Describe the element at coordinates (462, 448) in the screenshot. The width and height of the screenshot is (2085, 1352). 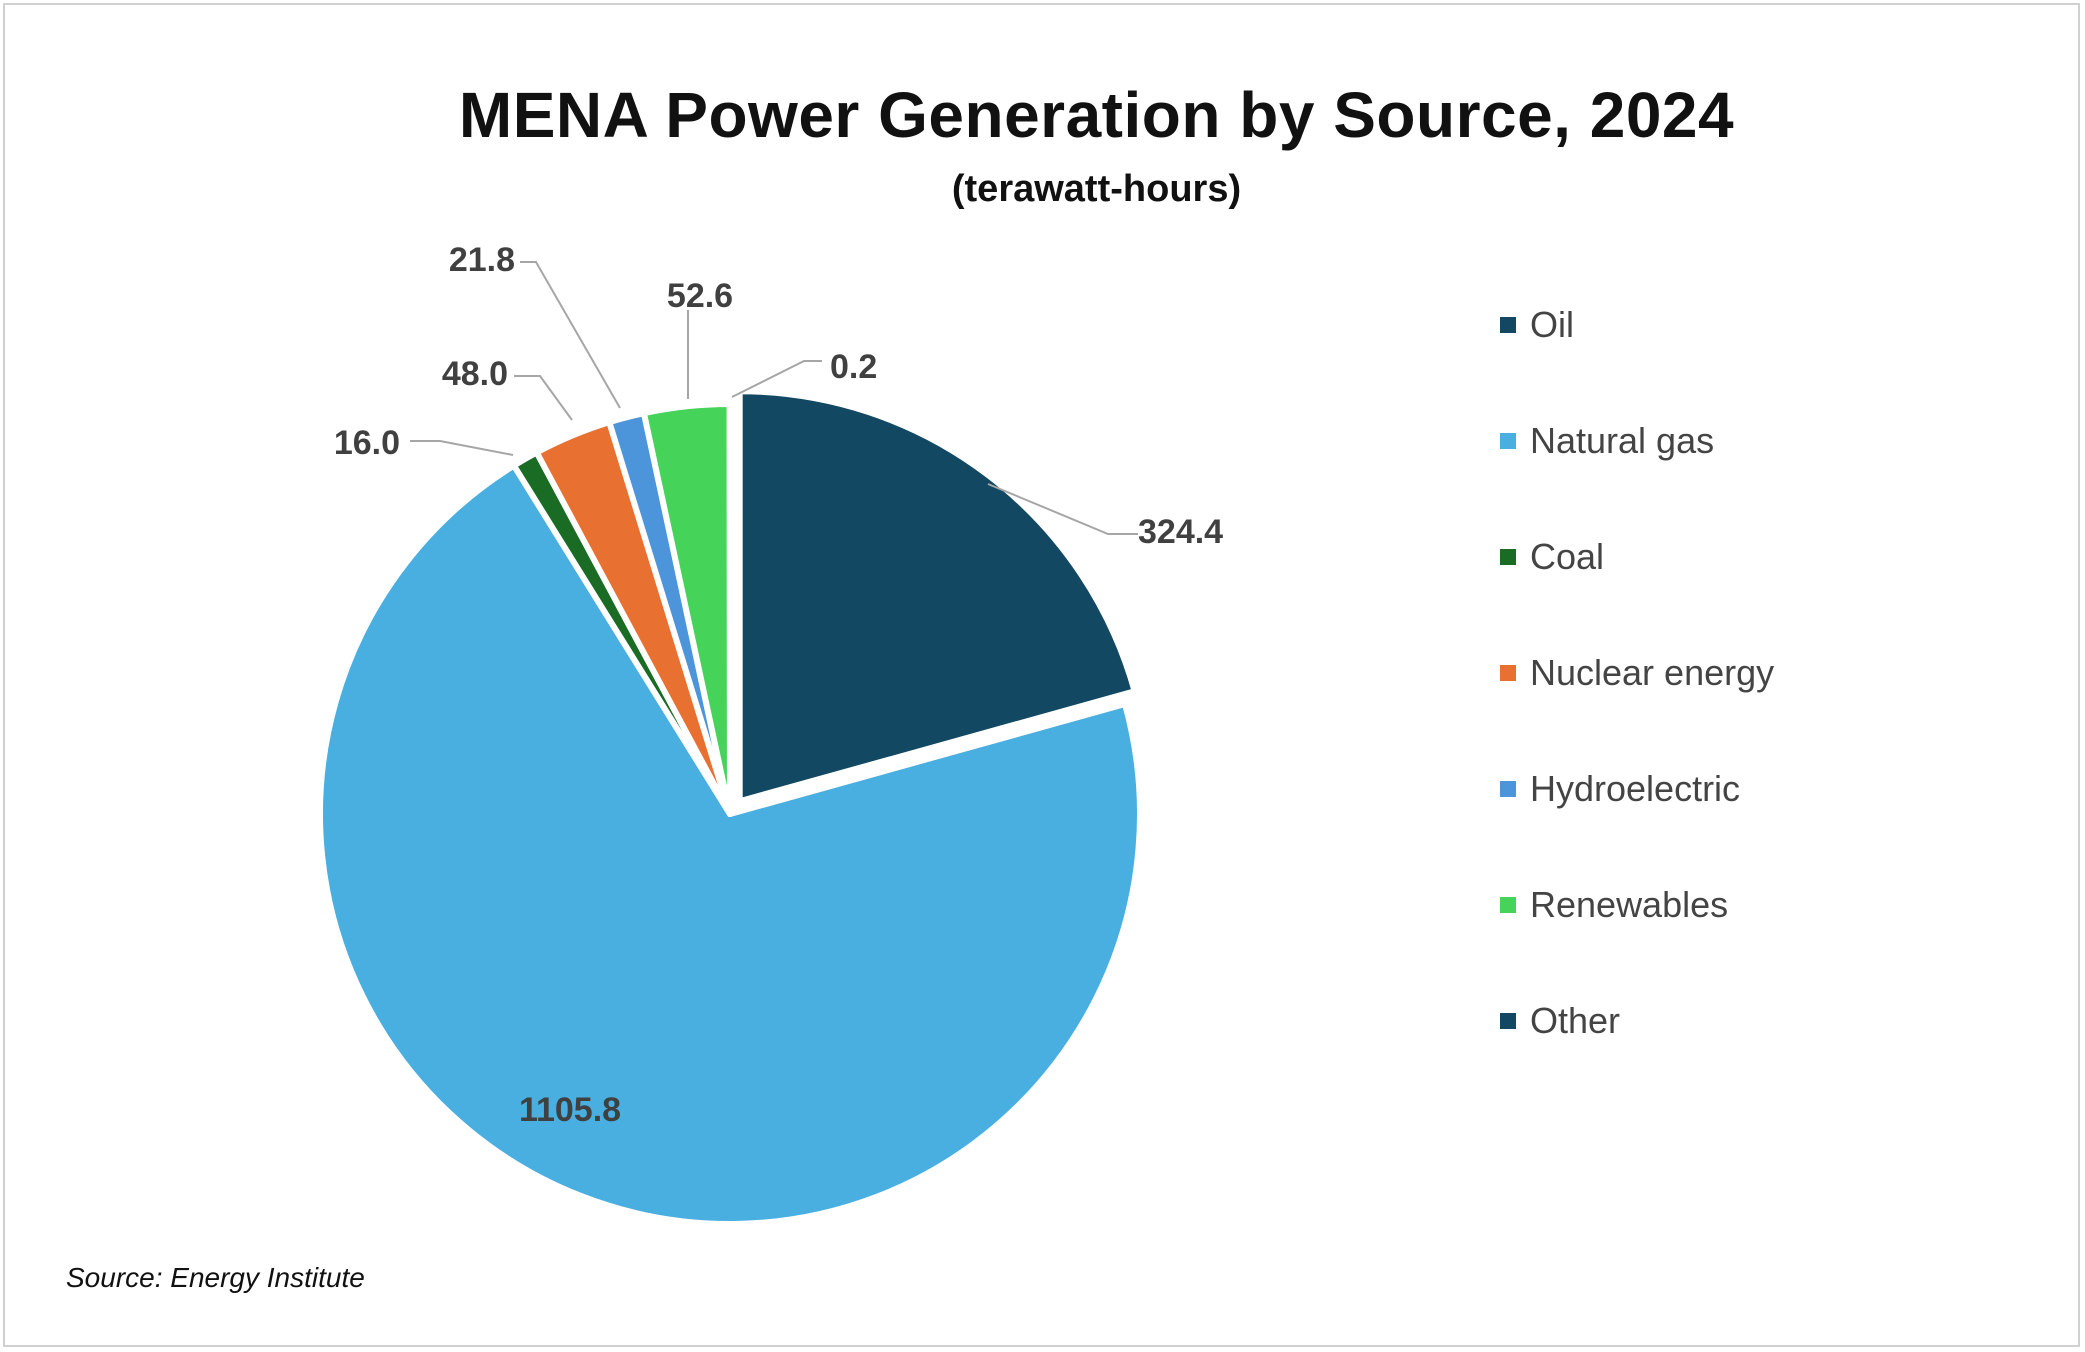
I see `leader-line-coal` at that location.